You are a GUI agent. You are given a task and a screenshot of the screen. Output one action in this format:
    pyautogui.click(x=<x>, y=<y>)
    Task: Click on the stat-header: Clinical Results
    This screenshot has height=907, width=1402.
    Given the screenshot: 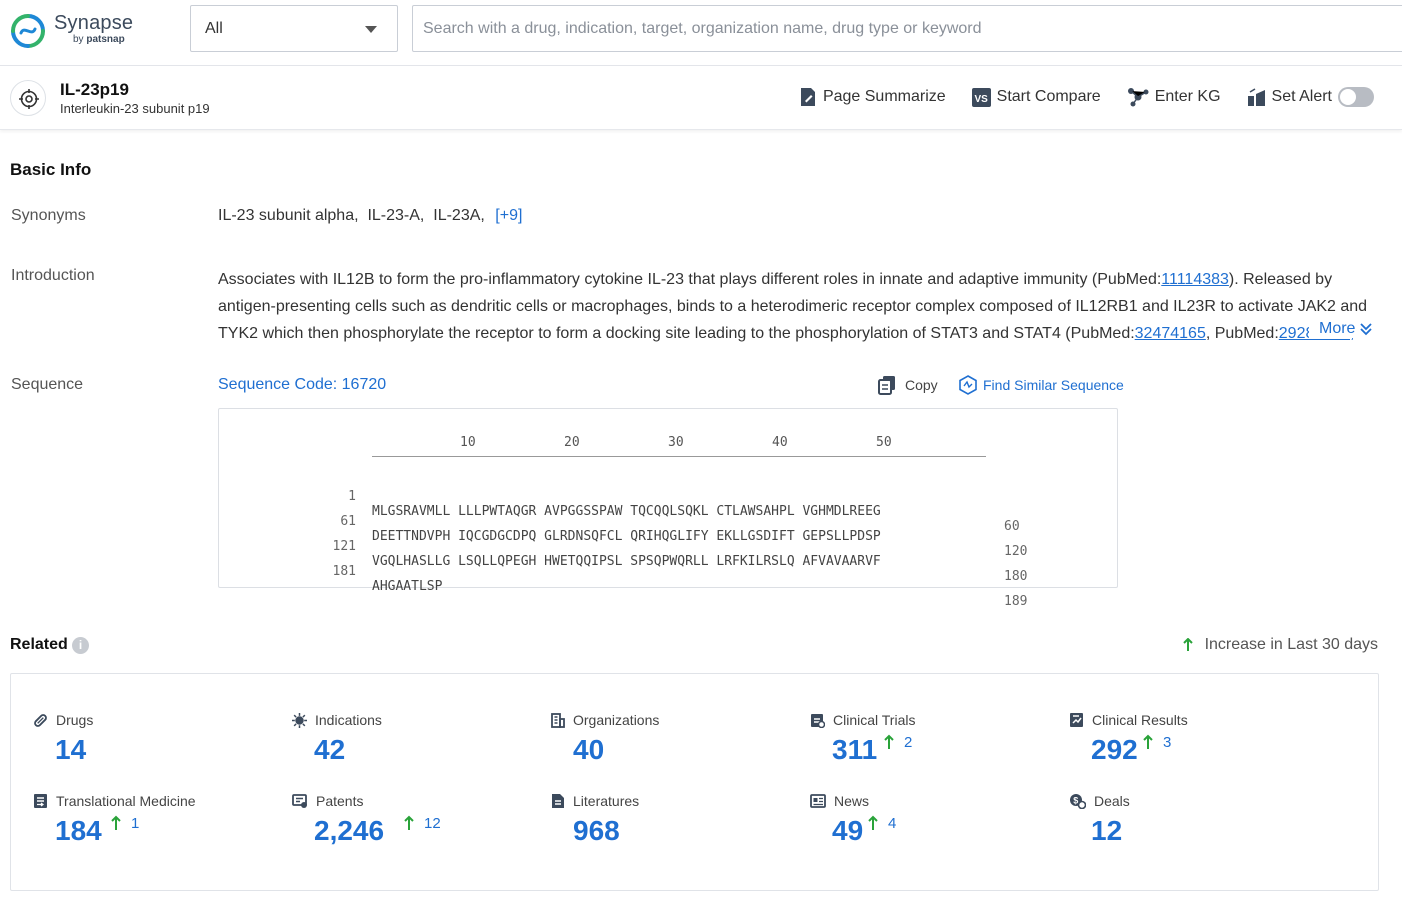 What is the action you would take?
    pyautogui.click(x=1128, y=720)
    